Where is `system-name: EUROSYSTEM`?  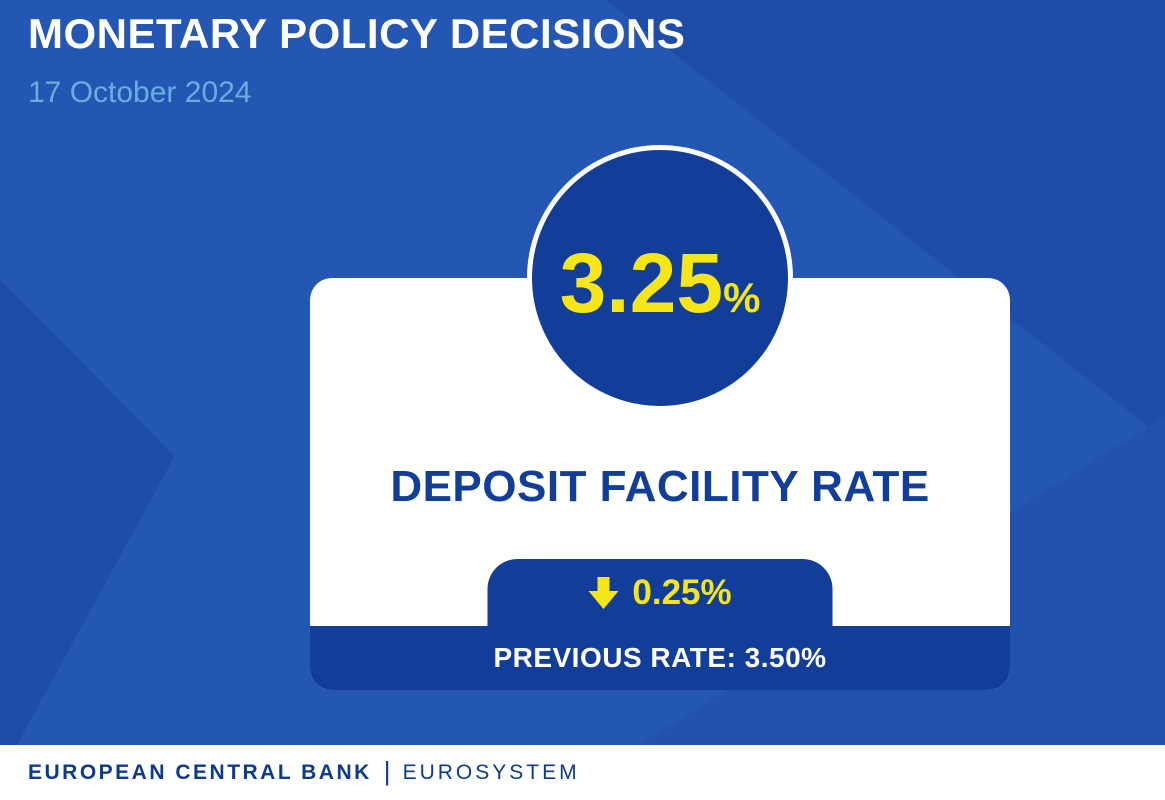 system-name: EUROSYSTEM is located at coordinates (491, 772).